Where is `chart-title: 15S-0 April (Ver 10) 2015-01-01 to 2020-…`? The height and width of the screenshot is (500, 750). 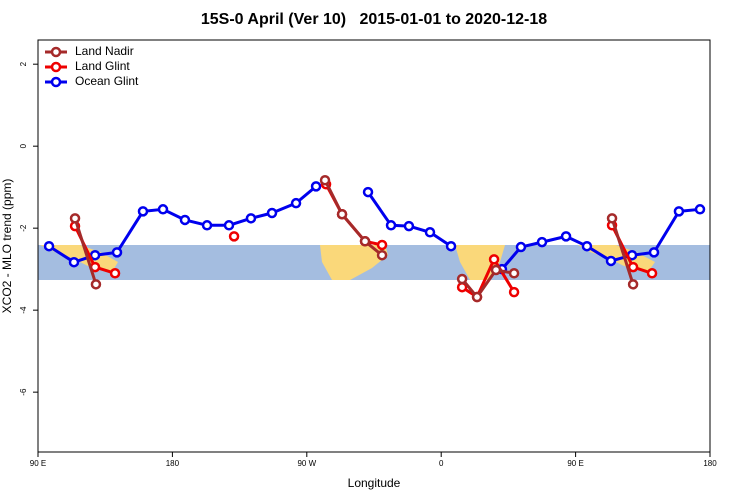 chart-title: 15S-0 April (Ver 10) 2015-01-01 to 2020-… is located at coordinates (374, 19).